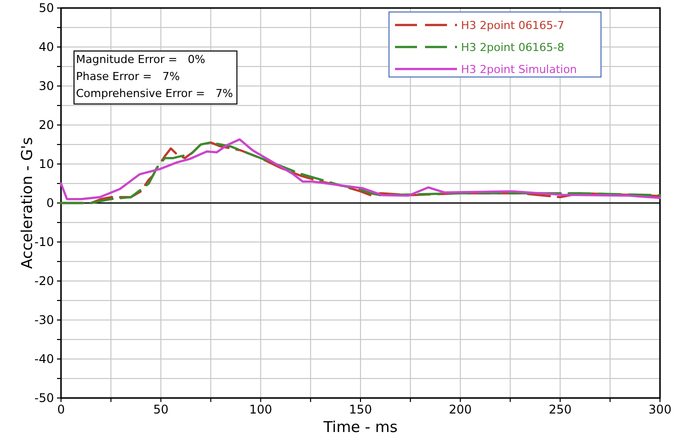  What do you see at coordinates (61, 409) in the screenshot?
I see `x-tick-label: 0` at bounding box center [61, 409].